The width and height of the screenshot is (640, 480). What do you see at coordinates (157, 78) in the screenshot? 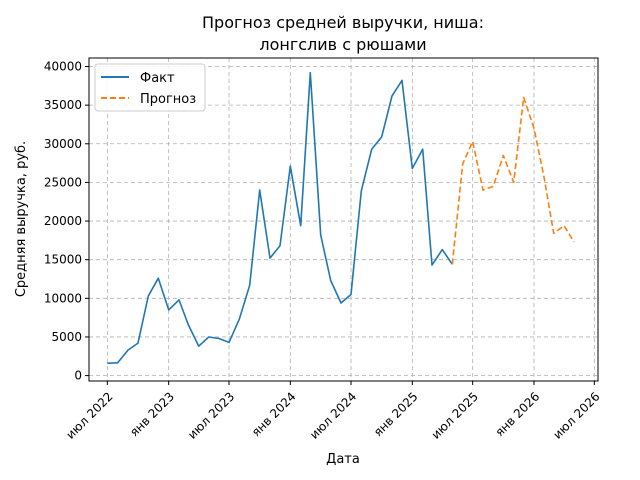
I see `legend-label-fact: Факт` at bounding box center [157, 78].